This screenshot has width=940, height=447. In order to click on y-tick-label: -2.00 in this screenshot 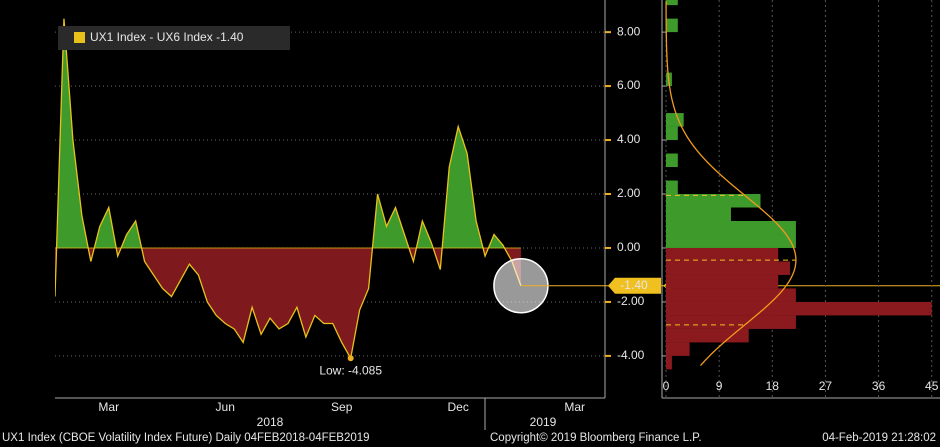, I will do `click(631, 301)`.